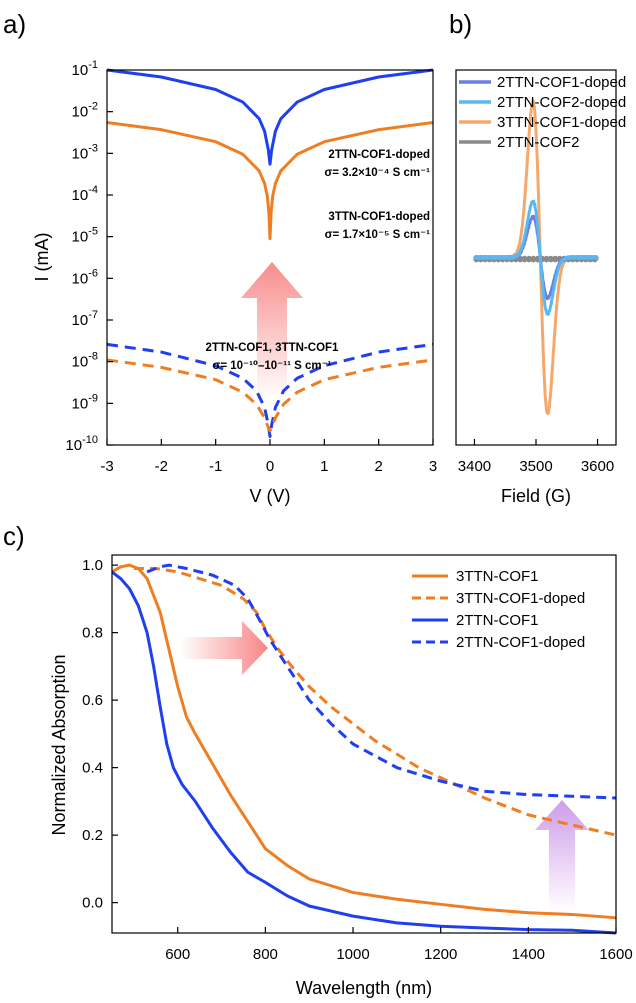  What do you see at coordinates (85, 277) in the screenshot?
I see `panel-a-ytick-label: 10⁻⁶` at bounding box center [85, 277].